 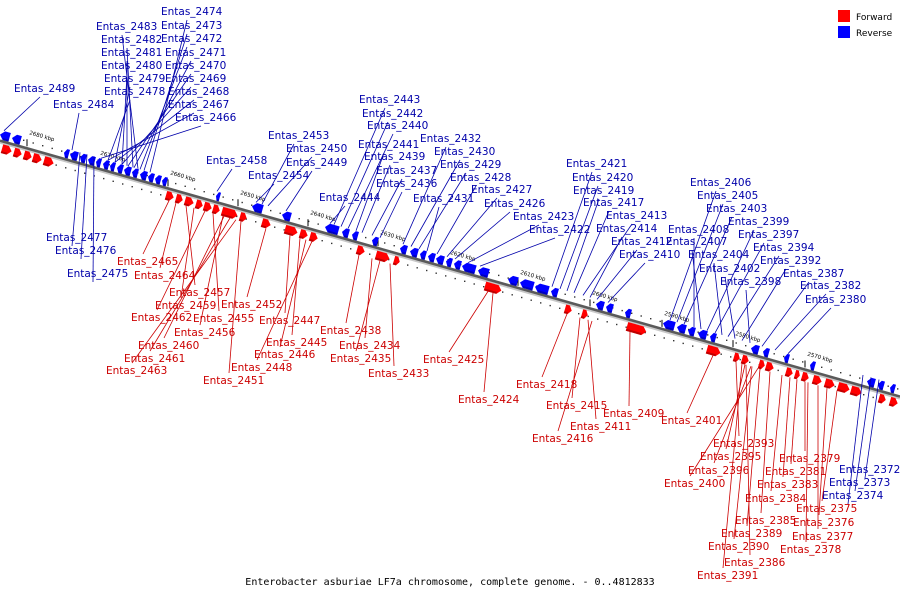 What do you see at coordinates (719, 255) in the screenshot?
I see `gene-label: Entas_2404` at bounding box center [719, 255].